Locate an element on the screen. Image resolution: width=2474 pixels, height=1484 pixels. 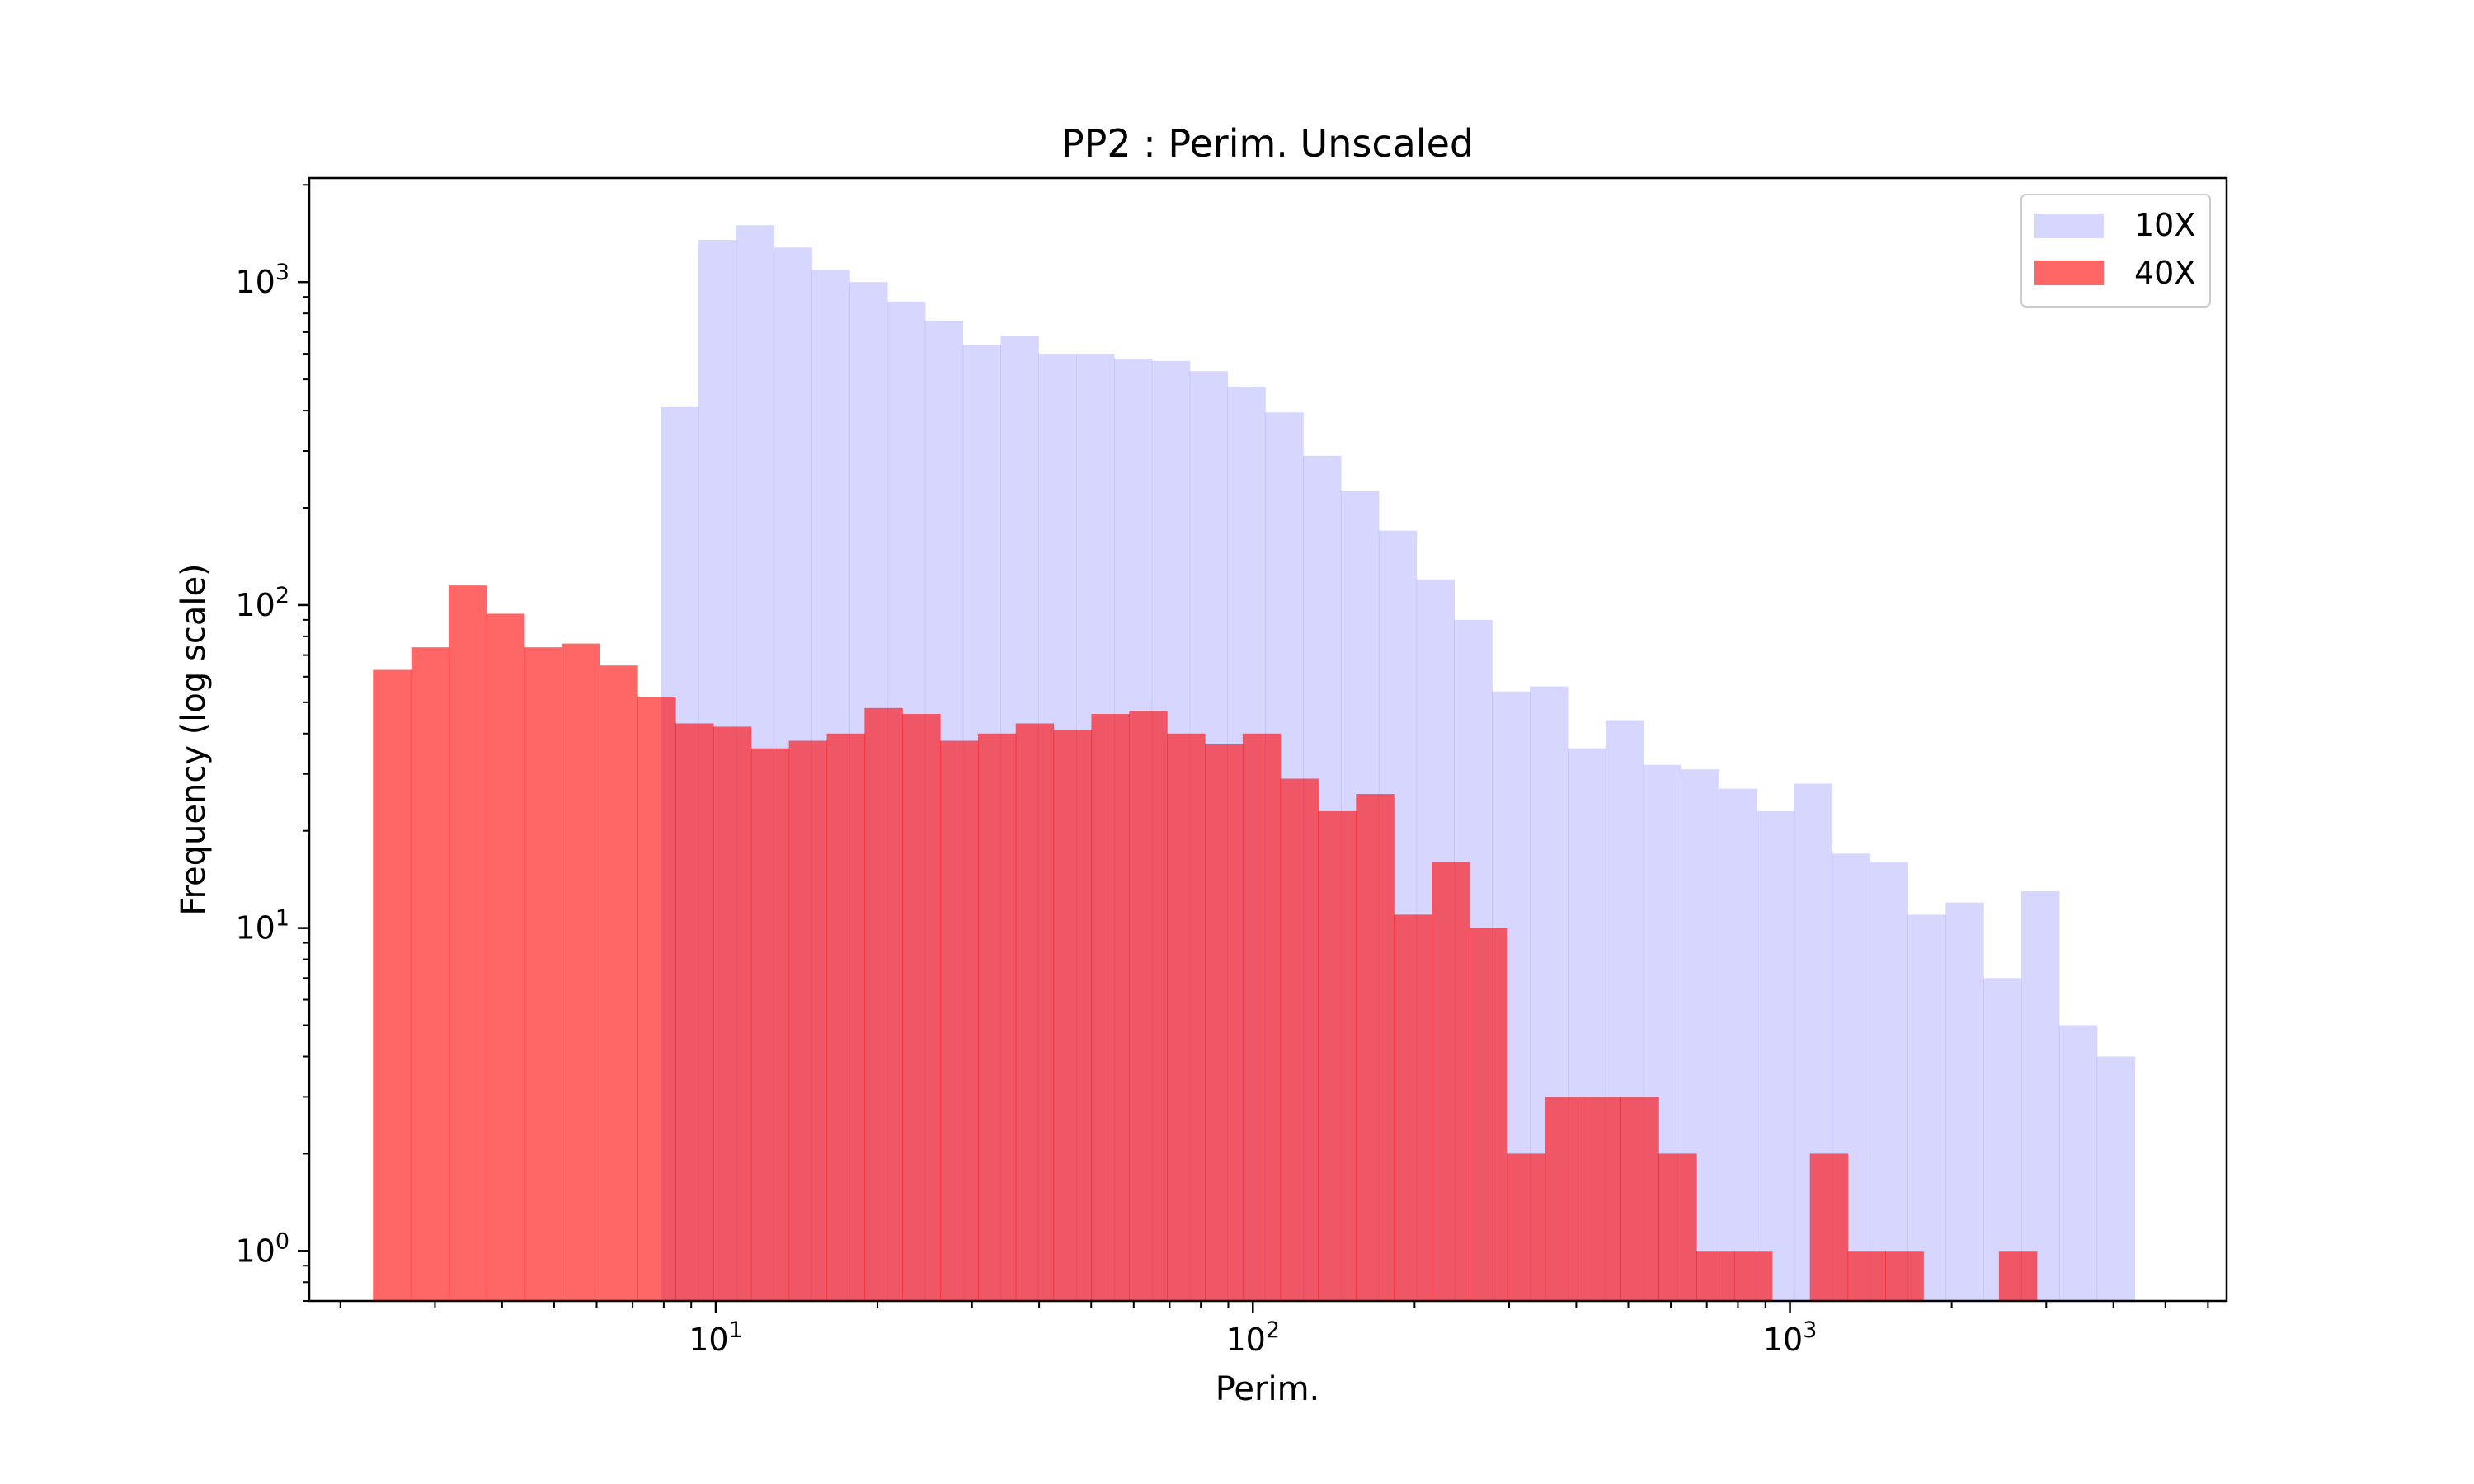
x-axis-label: Perim. is located at coordinates (1268, 1389).